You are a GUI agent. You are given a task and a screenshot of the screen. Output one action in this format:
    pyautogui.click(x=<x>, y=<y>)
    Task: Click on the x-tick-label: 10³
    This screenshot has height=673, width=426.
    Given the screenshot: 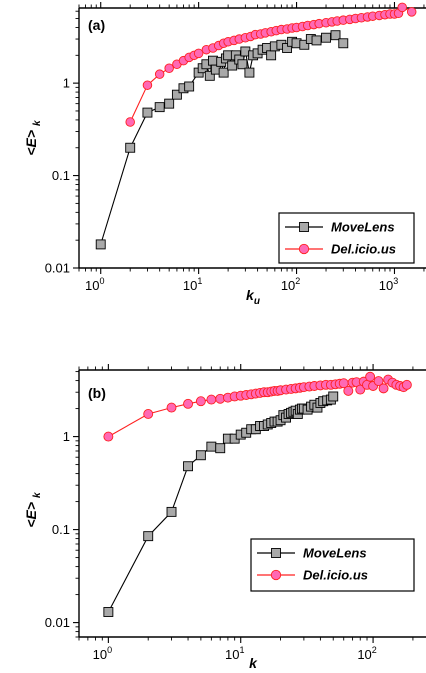 What is the action you would take?
    pyautogui.click(x=388, y=284)
    